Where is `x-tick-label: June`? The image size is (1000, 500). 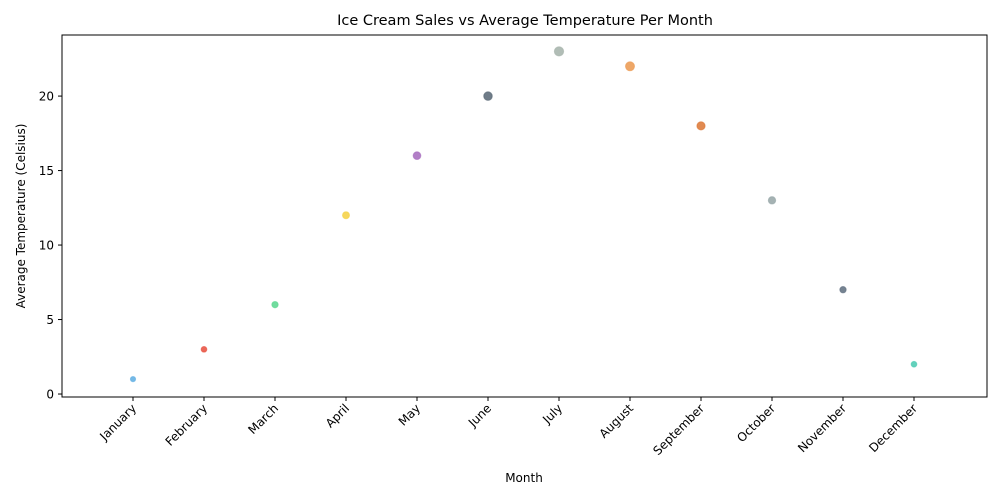
x-tick-label: June is located at coordinates (479, 415).